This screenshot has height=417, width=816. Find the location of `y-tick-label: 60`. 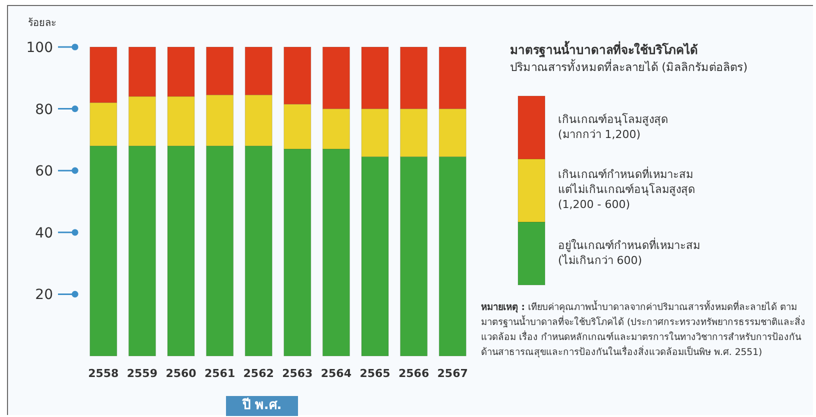

y-tick-label: 60 is located at coordinates (44, 172).